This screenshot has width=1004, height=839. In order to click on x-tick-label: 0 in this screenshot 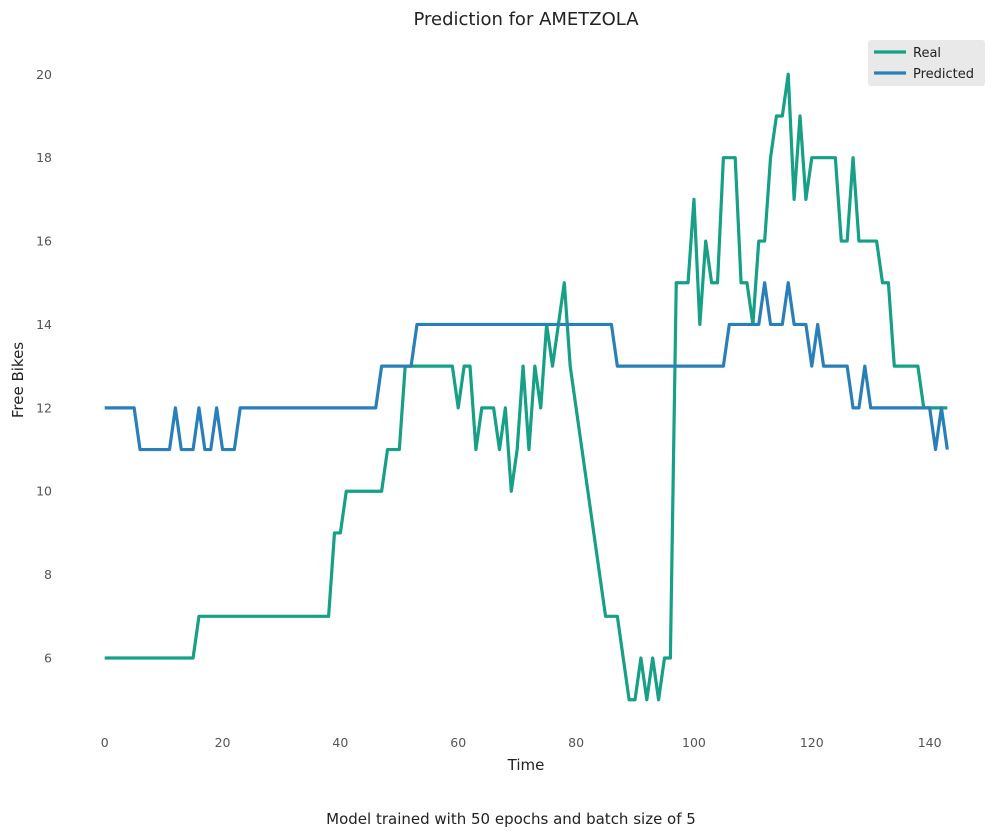, I will do `click(105, 742)`.